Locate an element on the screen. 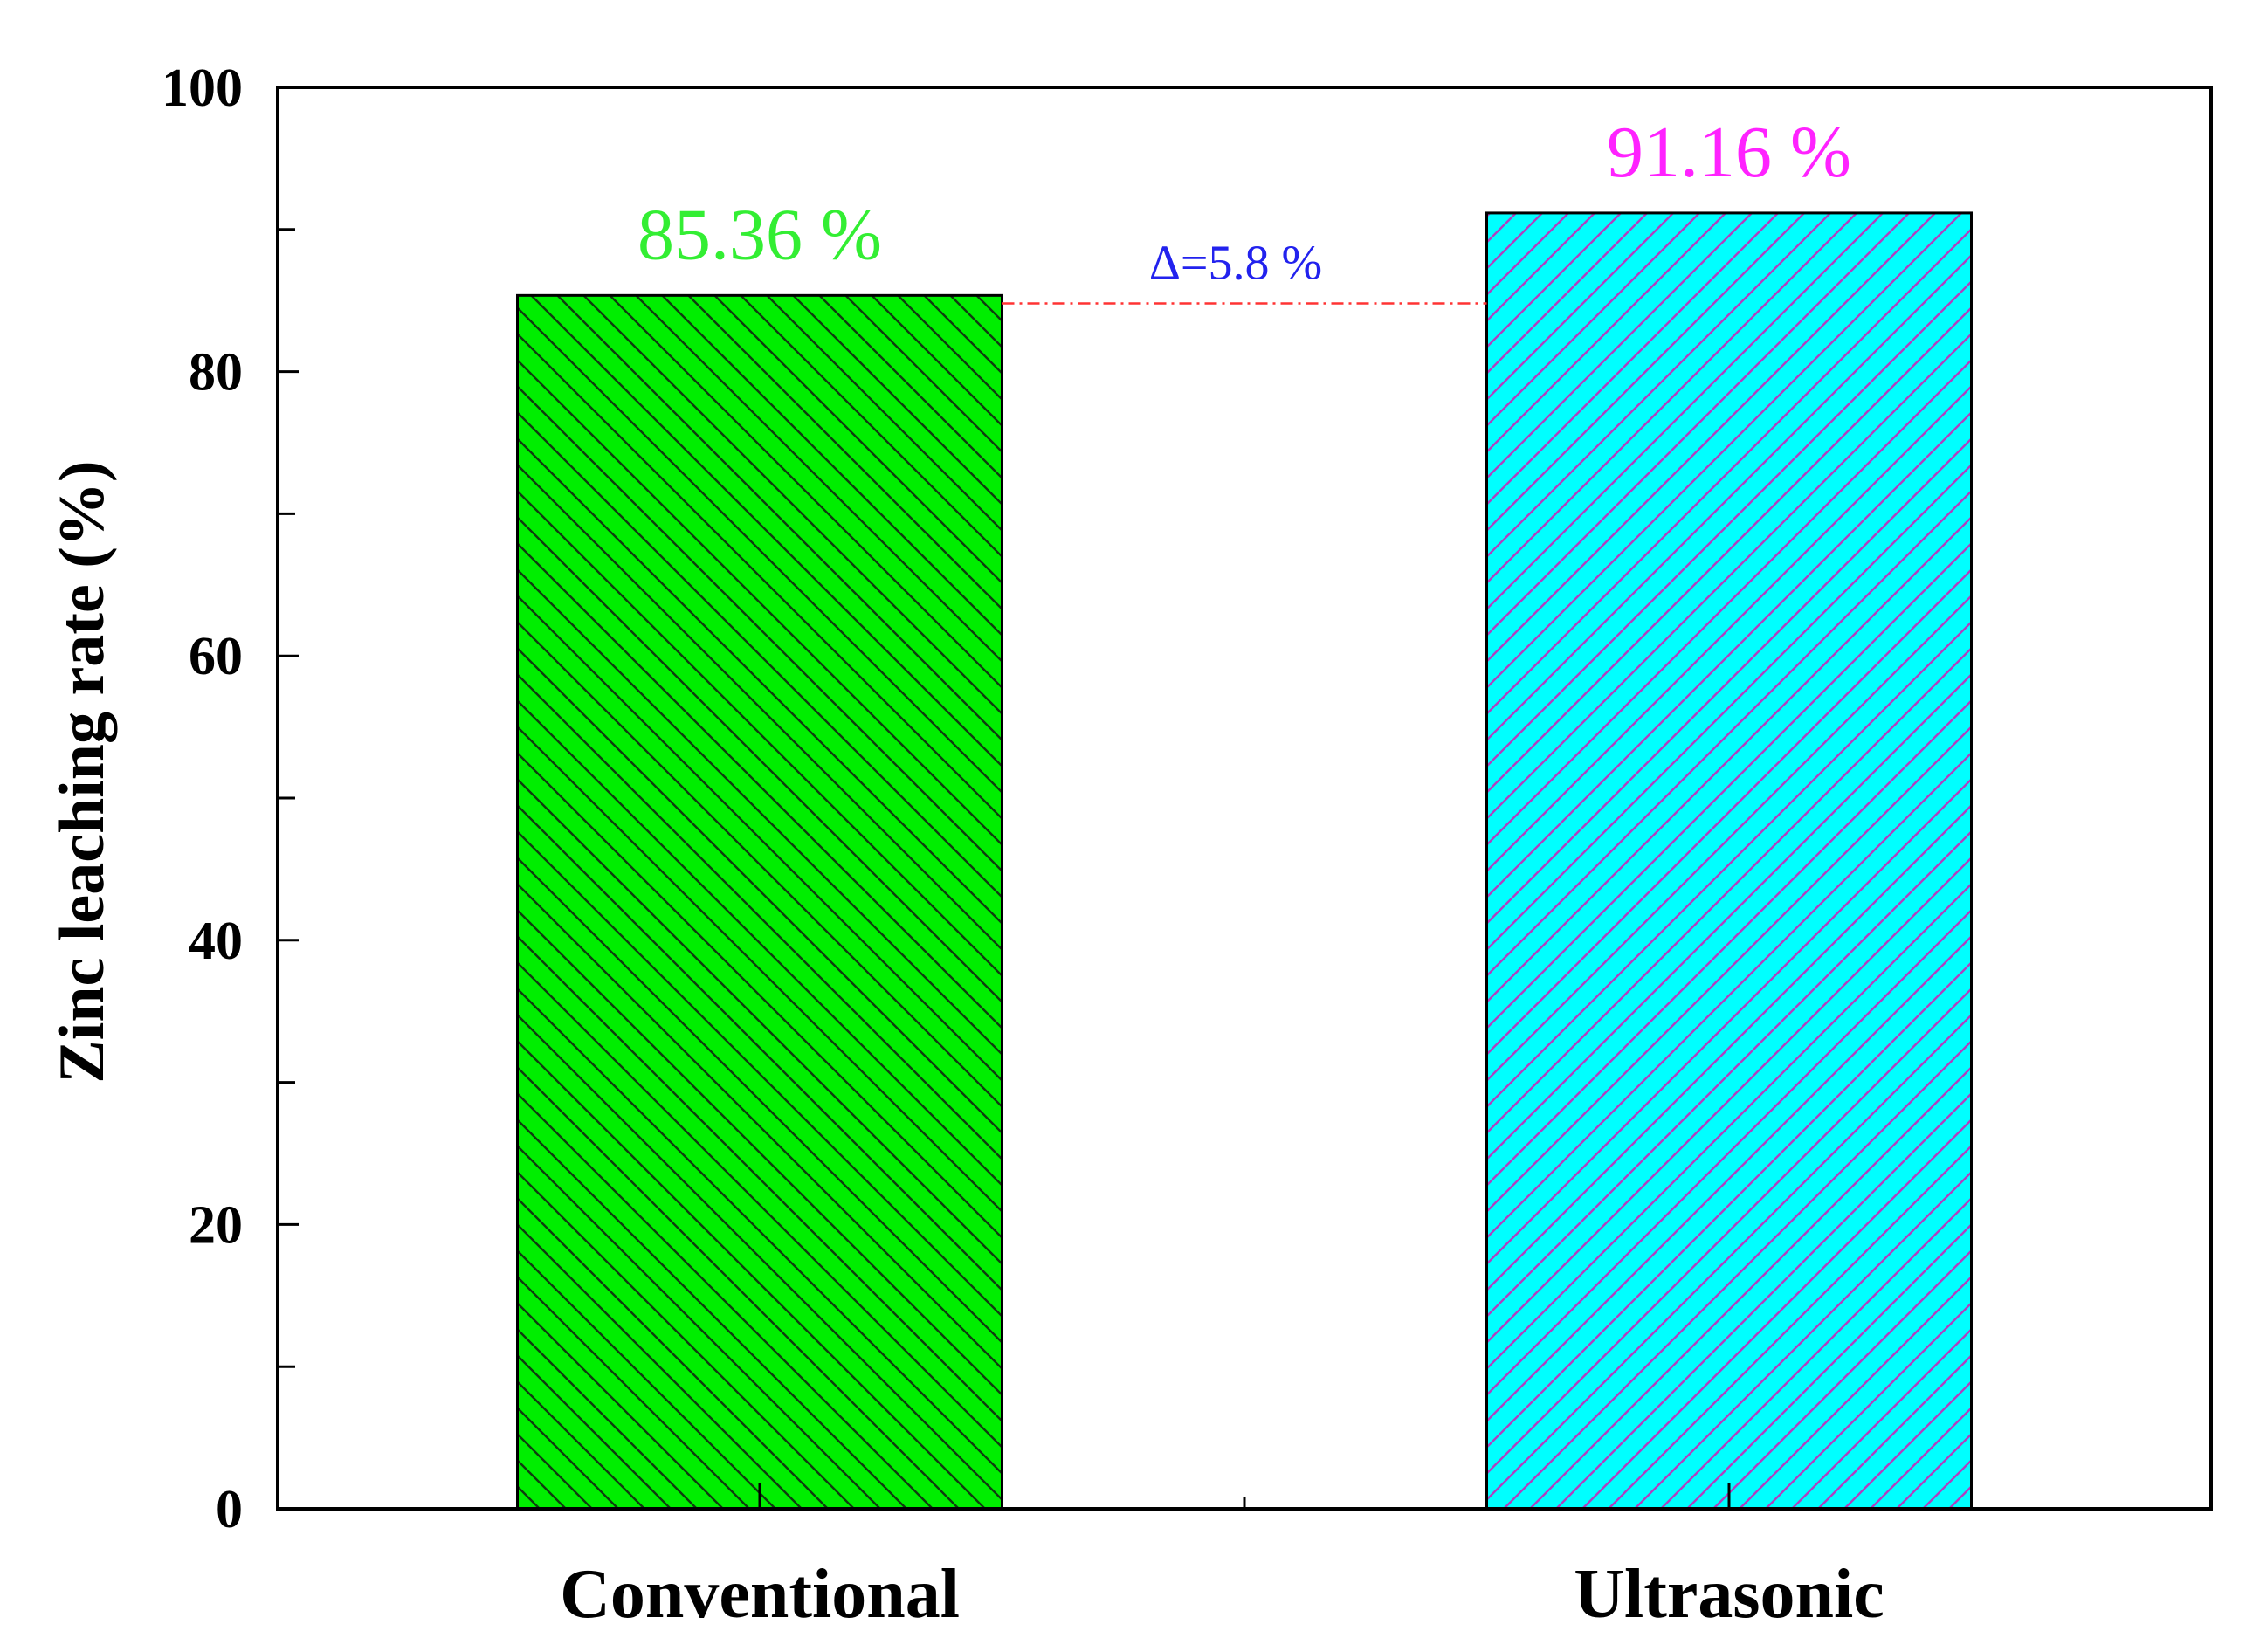 This screenshot has height=1652, width=2253. data-label-ultrasonic: 91.16 % is located at coordinates (1729, 152).